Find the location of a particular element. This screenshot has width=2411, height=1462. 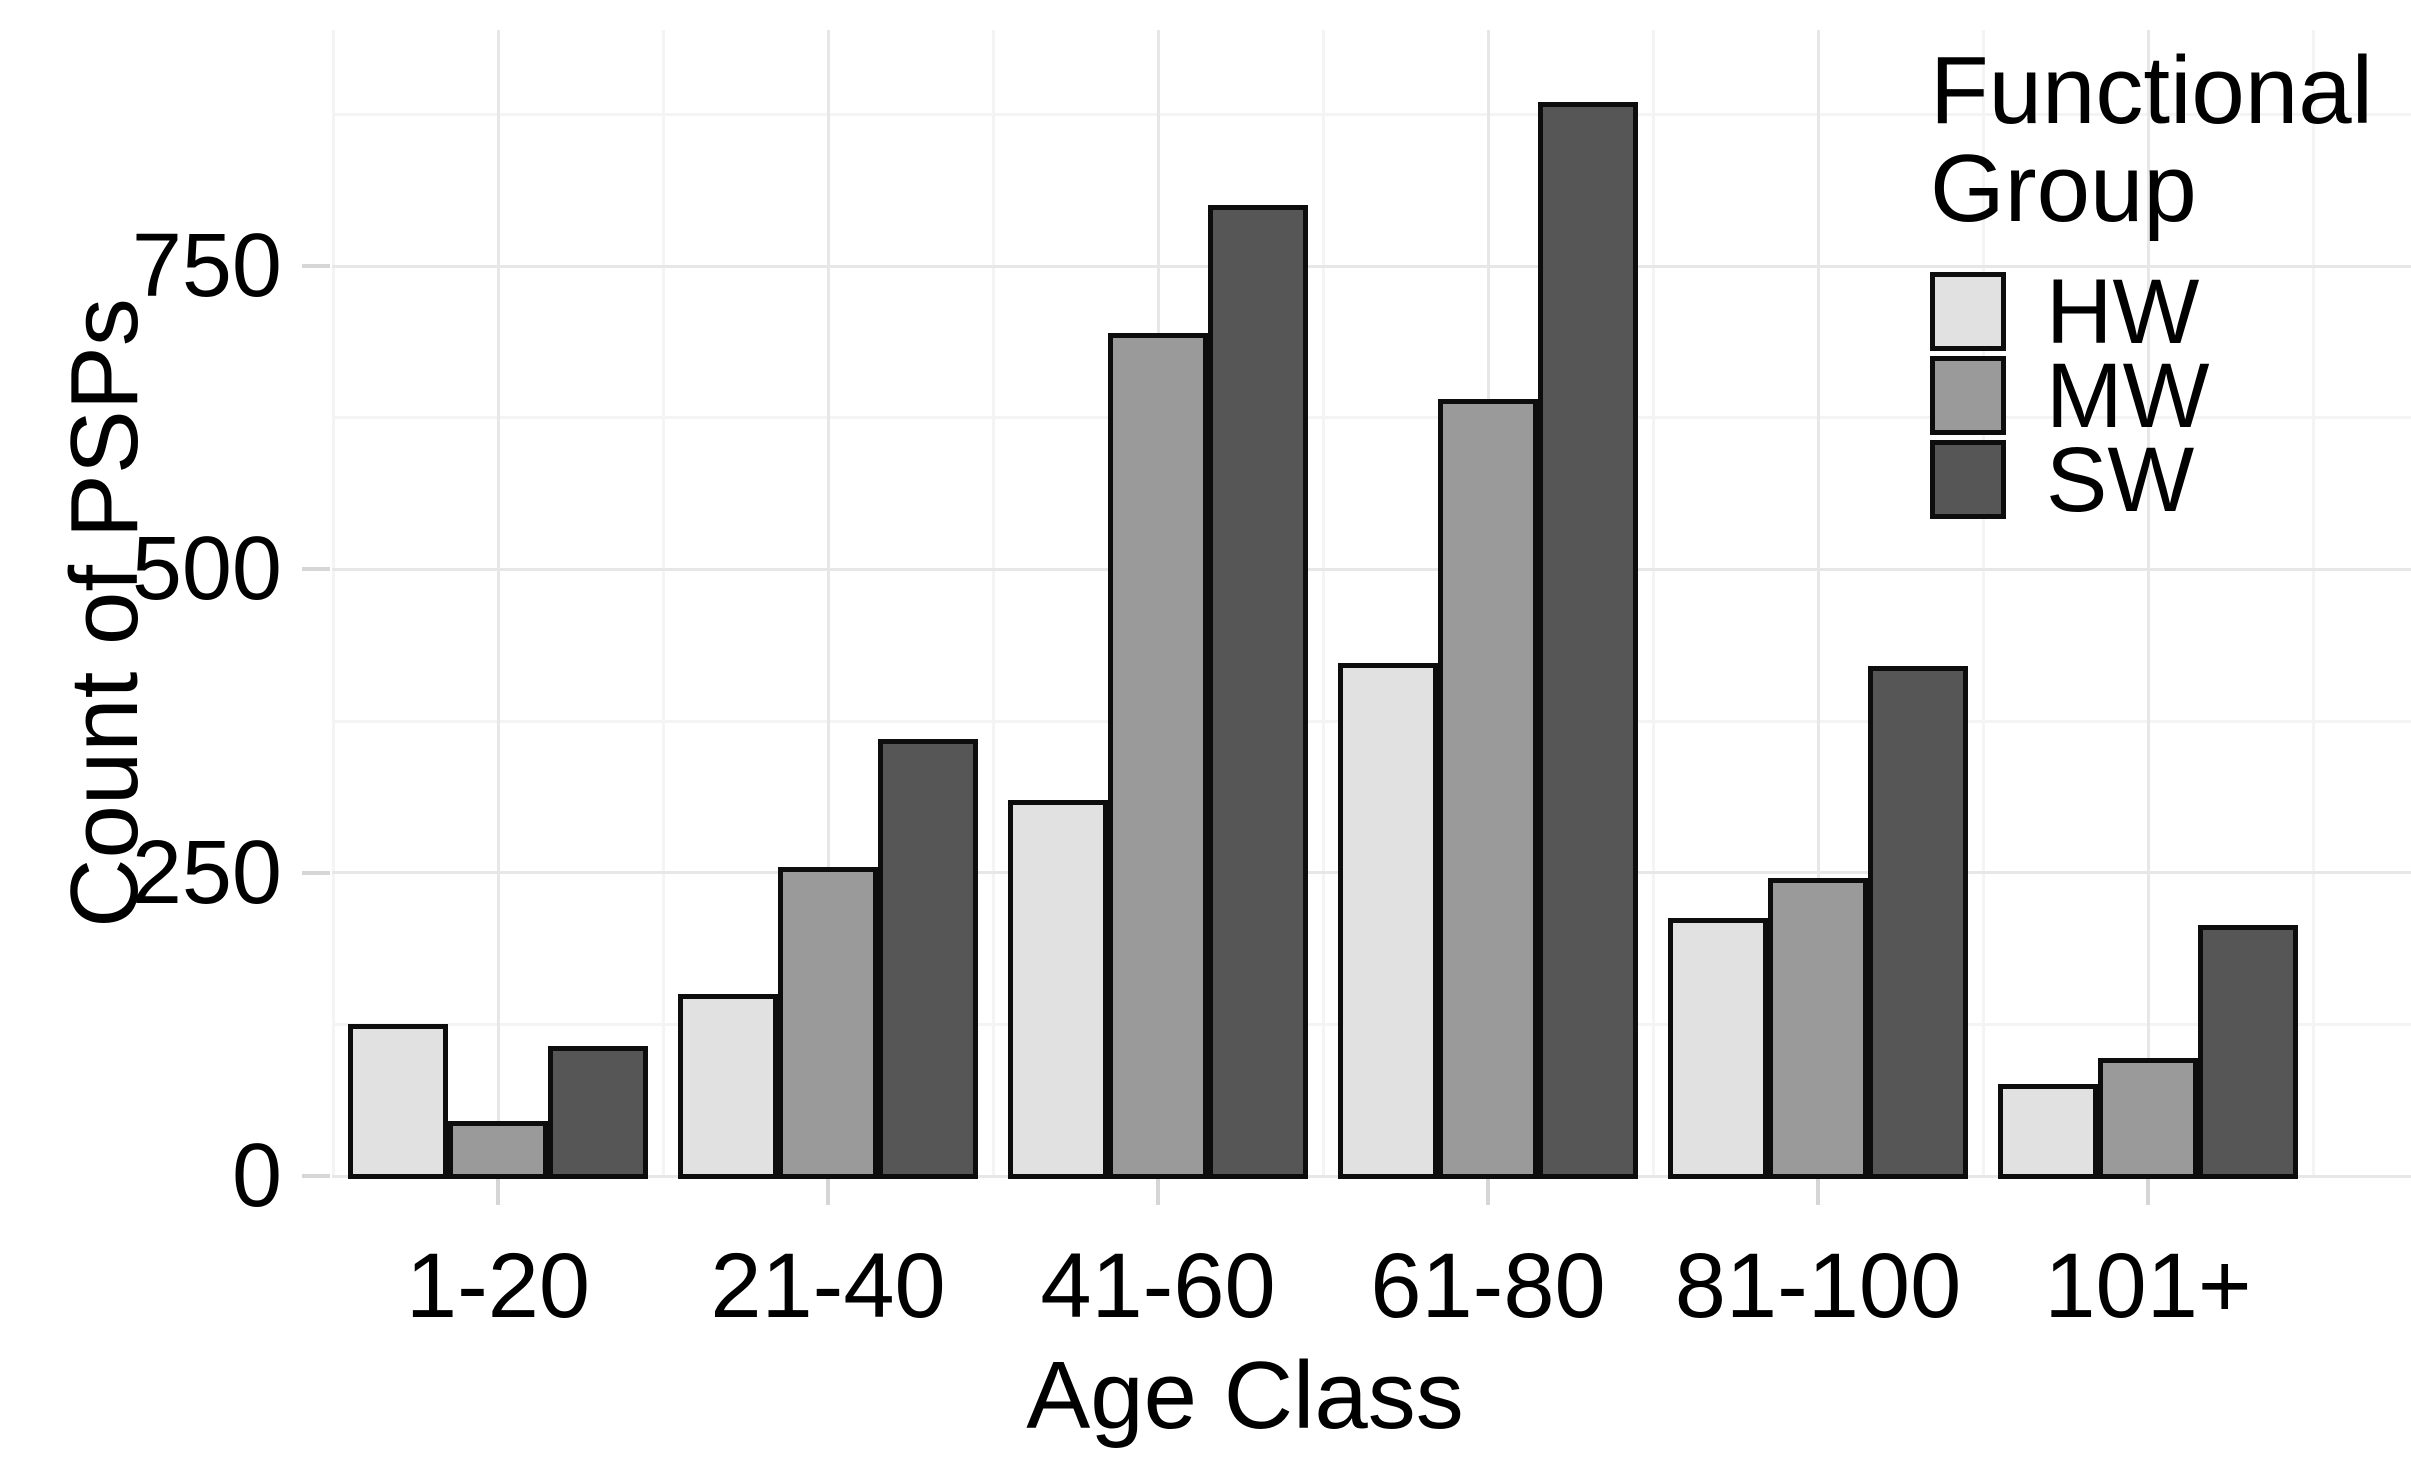

bar-hw-101+ is located at coordinates (2048, 1131).